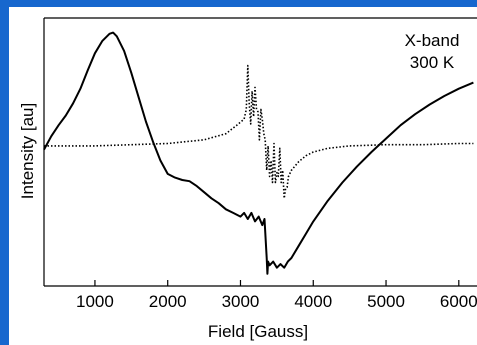  Describe the element at coordinates (95, 301) in the screenshot. I see `x-tick-label: 1000` at that location.